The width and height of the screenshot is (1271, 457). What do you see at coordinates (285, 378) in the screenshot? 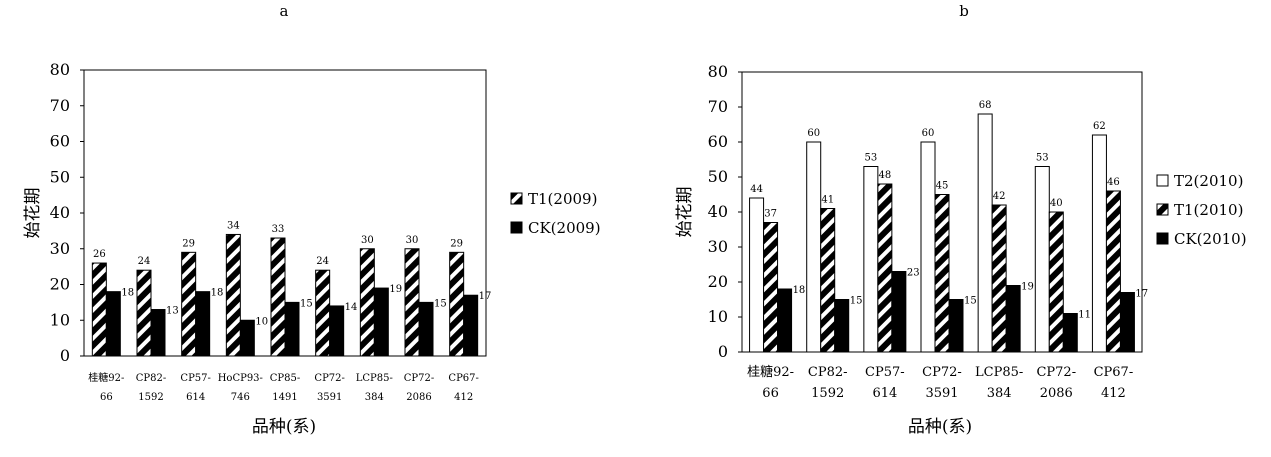
I see `chart-a-xtick-label: CP85-` at bounding box center [285, 378].